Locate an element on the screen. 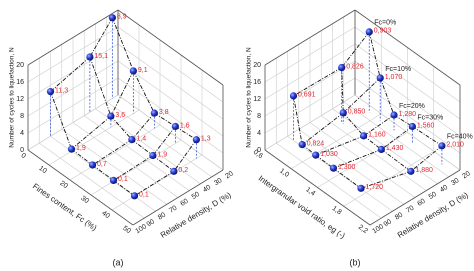  x-tick-label: 2,2 is located at coordinates (363, 229).